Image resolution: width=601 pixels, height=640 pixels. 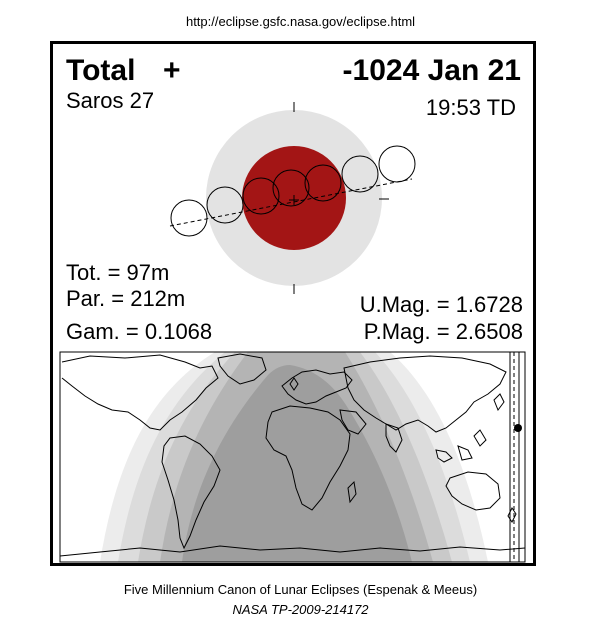 I want to click on shadow-diagram, so click(x=292, y=198).